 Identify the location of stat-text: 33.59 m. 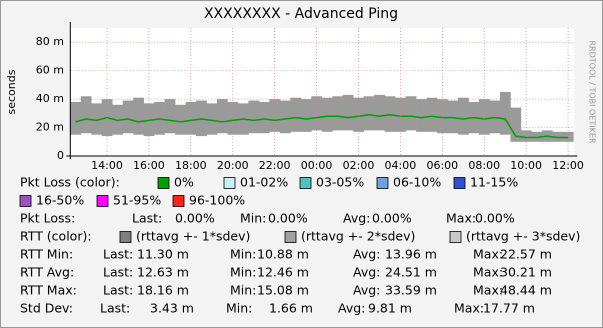
(411, 290).